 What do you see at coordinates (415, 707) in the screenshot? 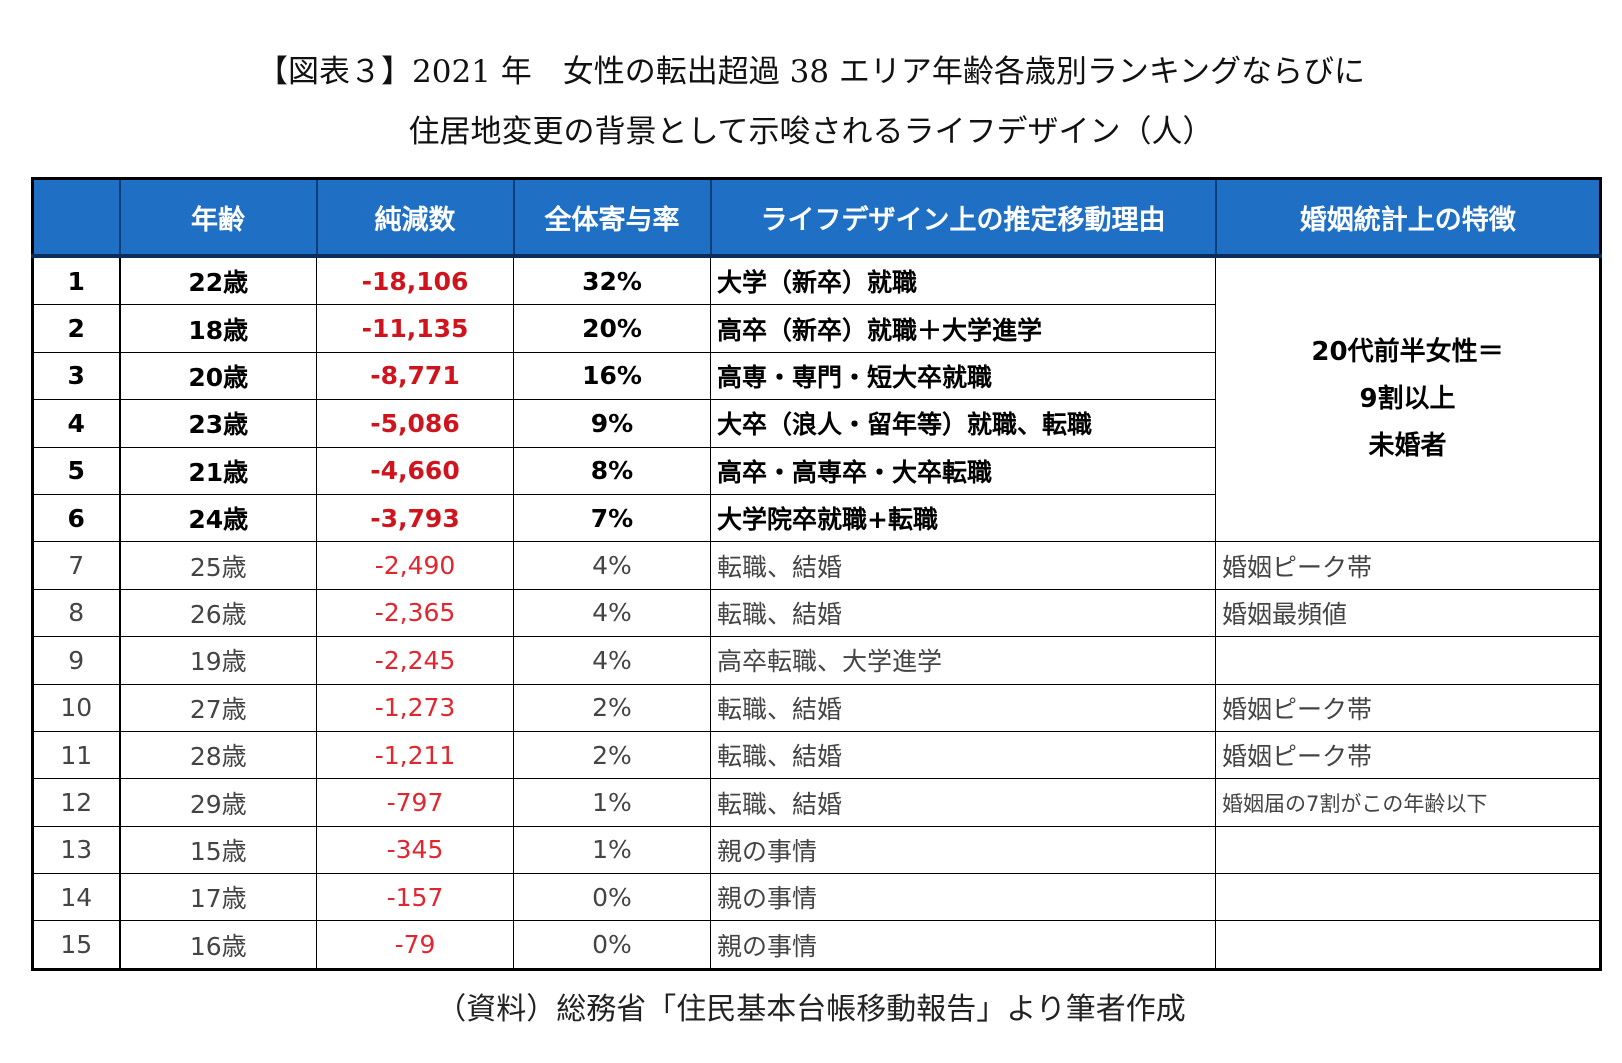
I see `net-cell: -1,273` at bounding box center [415, 707].